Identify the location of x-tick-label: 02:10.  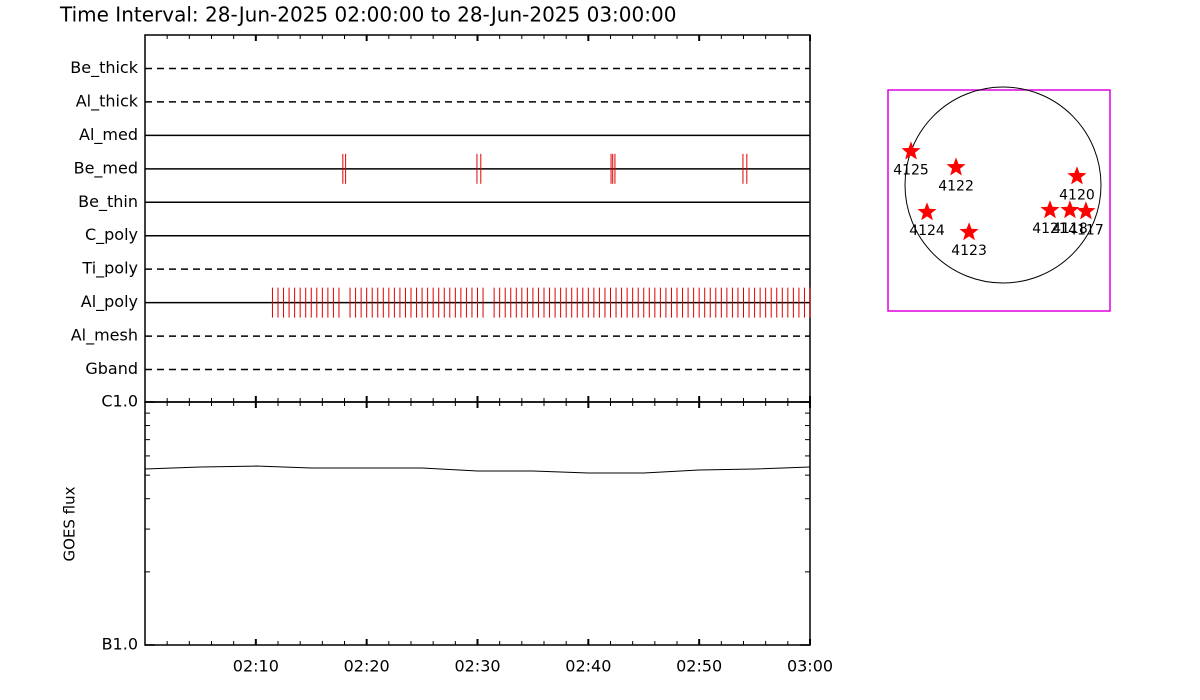
(256, 666).